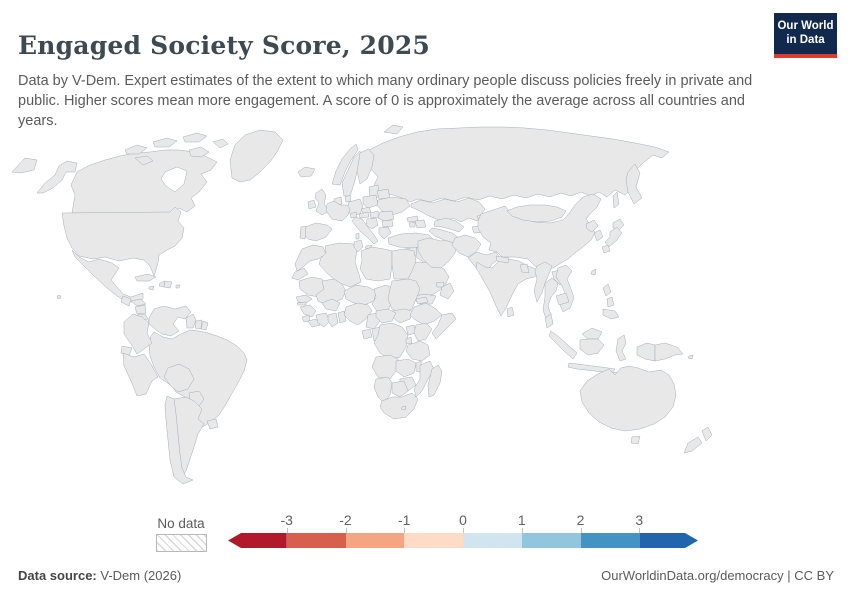 The image size is (850, 600). Describe the element at coordinates (348, 198) in the screenshot. I see `country-denmark` at that location.